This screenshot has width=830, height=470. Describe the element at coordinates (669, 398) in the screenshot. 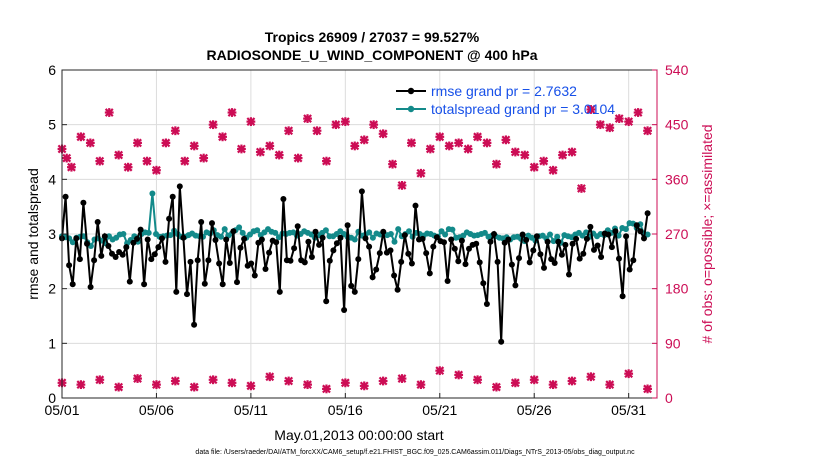

I see `y-right-tick-label: 0` at that location.